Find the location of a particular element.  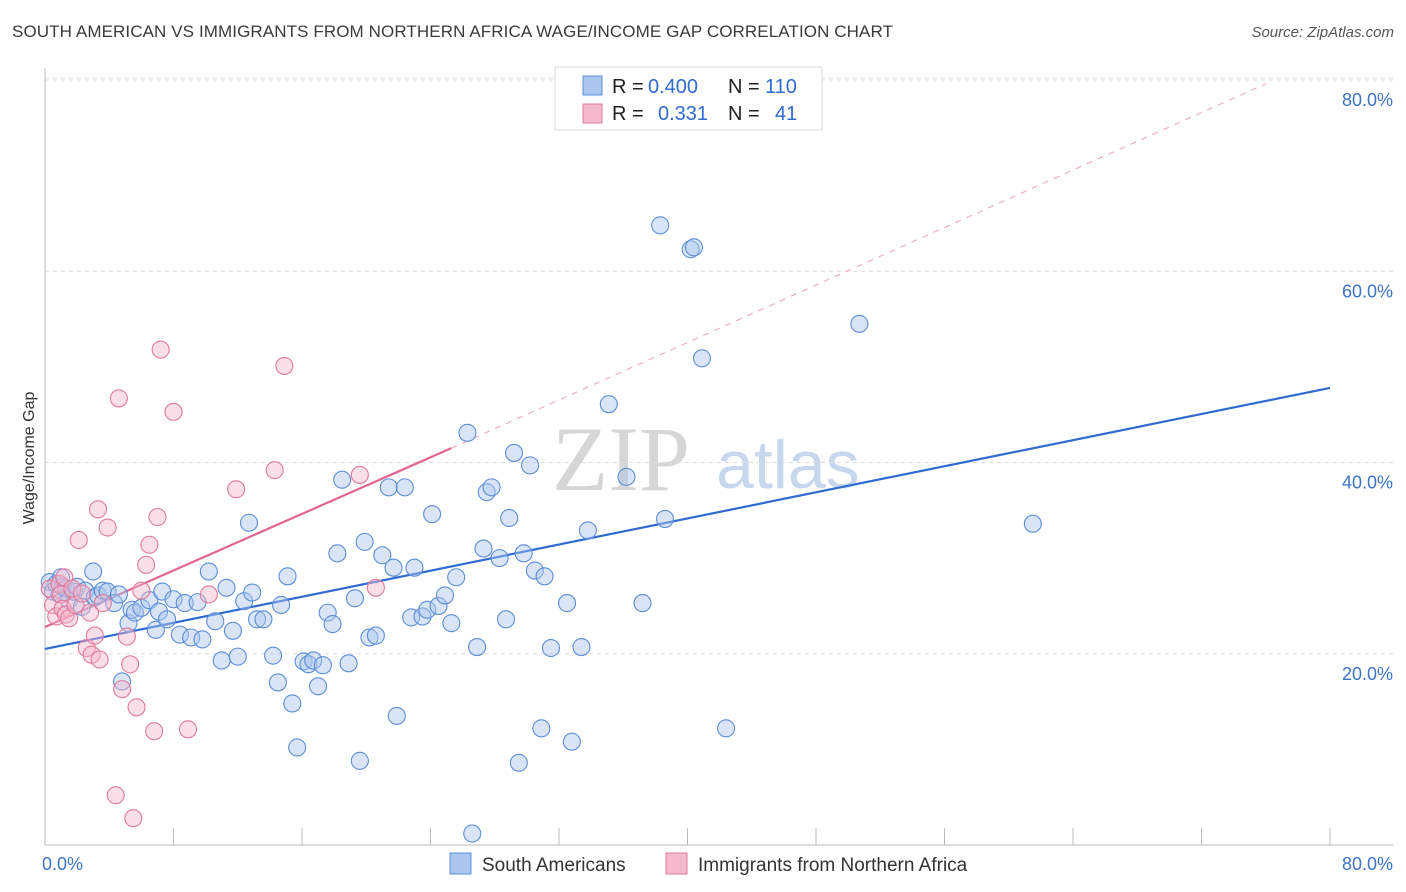

legend-swatch-pink is located at coordinates (592, 113).